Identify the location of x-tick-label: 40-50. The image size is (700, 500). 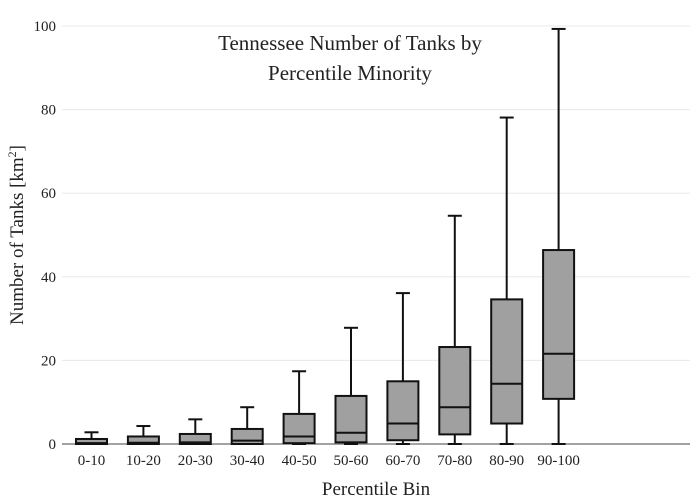
(299, 461).